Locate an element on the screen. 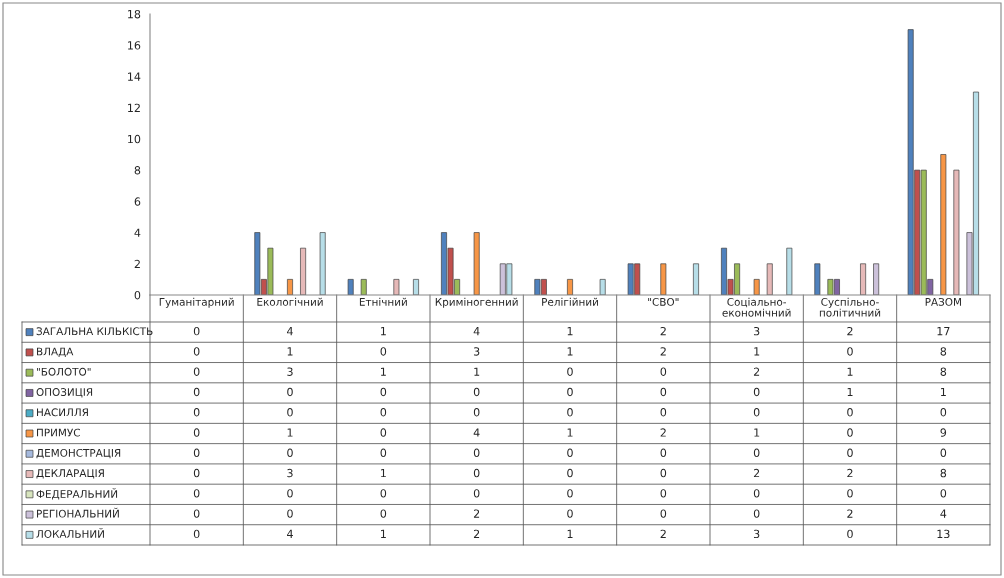 This screenshot has height=578, width=1004. legend-label: ЛОКАЛЬНИЙ is located at coordinates (70, 533).